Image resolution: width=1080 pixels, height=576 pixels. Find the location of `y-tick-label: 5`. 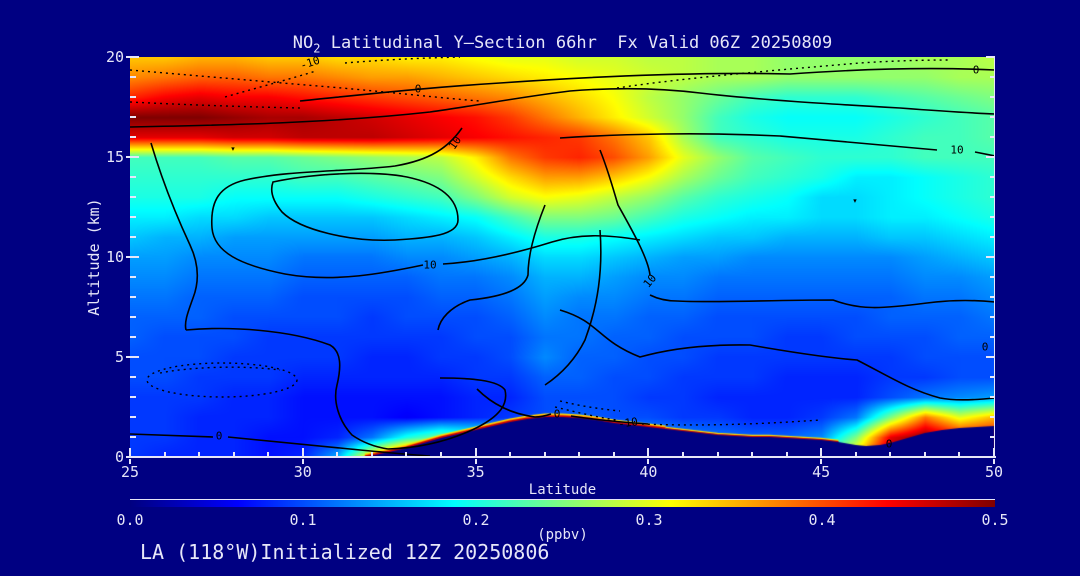

y-tick-label: 5 is located at coordinates (119, 357).